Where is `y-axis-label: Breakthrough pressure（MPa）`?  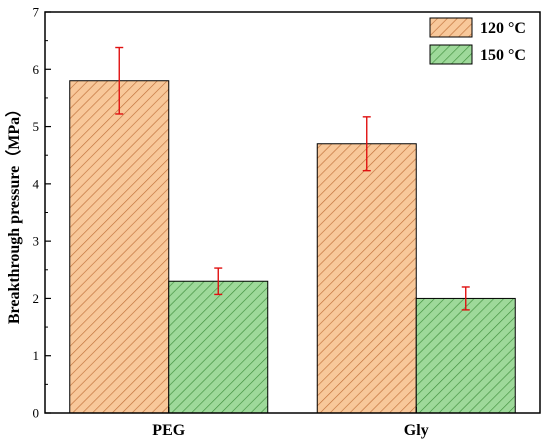
y-axis-label: Breakthrough pressure（MPa） is located at coordinates (14, 212).